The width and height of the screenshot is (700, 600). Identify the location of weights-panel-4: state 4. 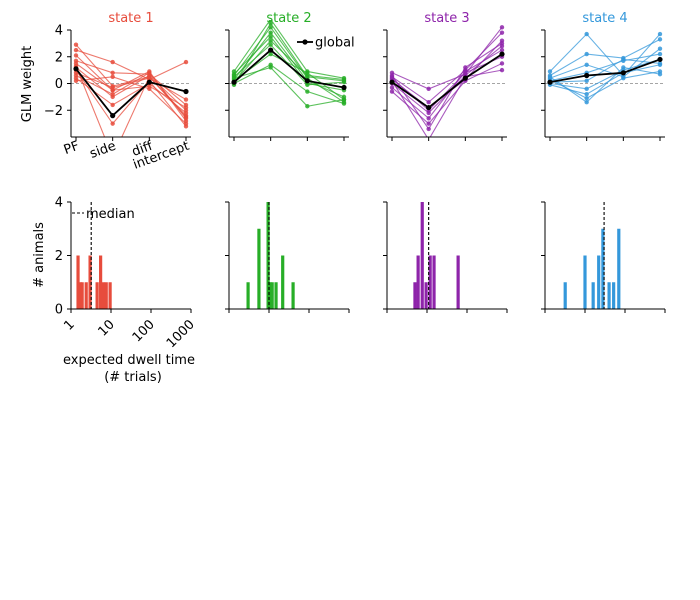
(603, 76).